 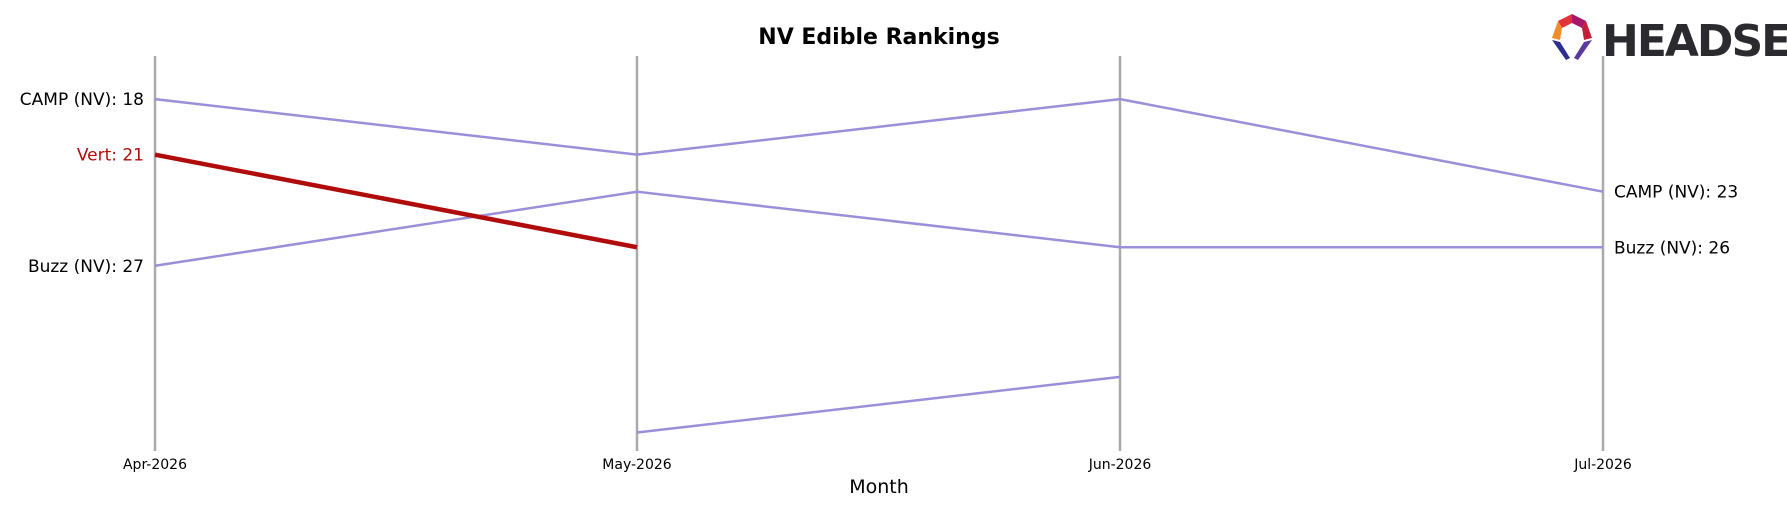 What do you see at coordinates (86, 267) in the screenshot?
I see `start-label-buzz-nv: Buzz (NV): 27` at bounding box center [86, 267].